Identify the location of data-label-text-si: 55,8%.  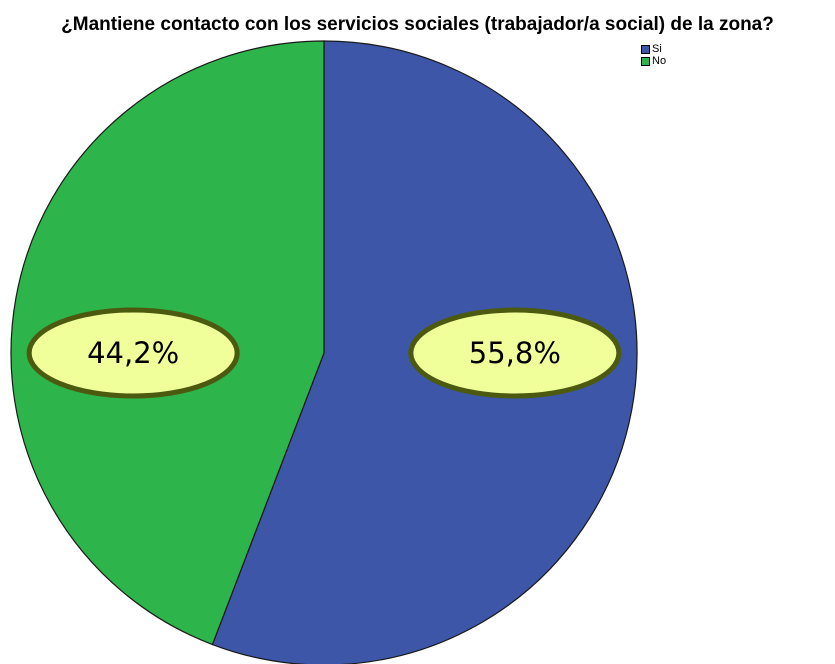
(515, 353).